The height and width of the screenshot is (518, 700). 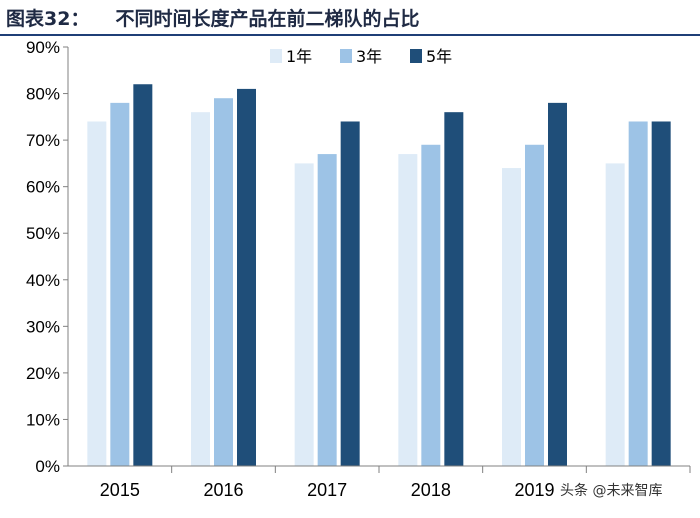 What do you see at coordinates (327, 490) in the screenshot?
I see `x-tick-label: 2017` at bounding box center [327, 490].